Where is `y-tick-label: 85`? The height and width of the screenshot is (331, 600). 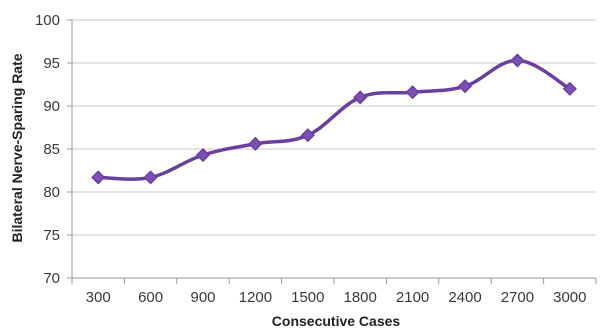 y-tick-label: 85 is located at coordinates (51, 149).